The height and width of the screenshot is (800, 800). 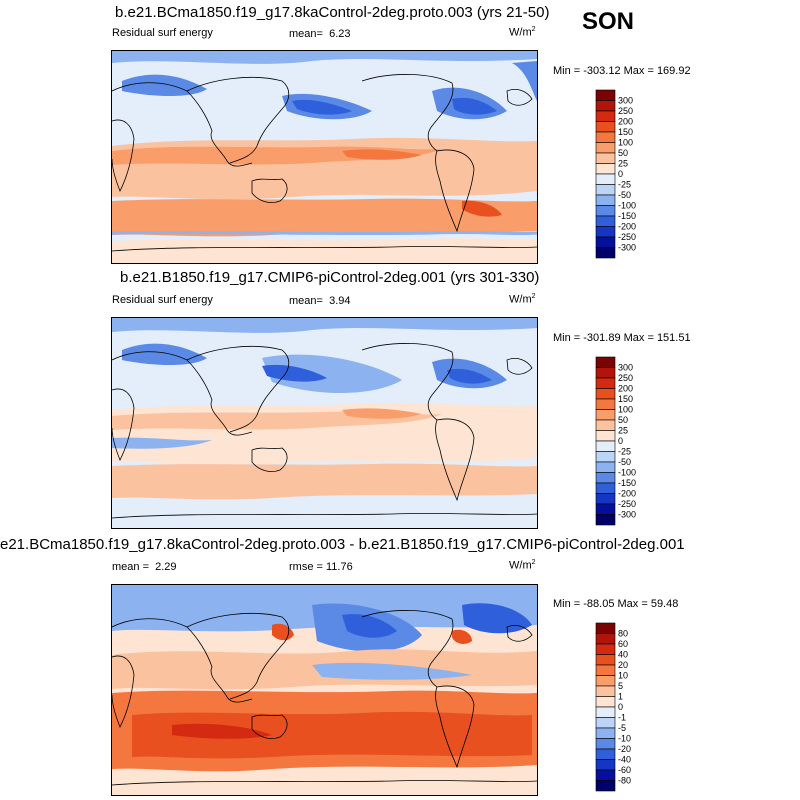 I want to click on coast-australia, so click(x=269, y=726).